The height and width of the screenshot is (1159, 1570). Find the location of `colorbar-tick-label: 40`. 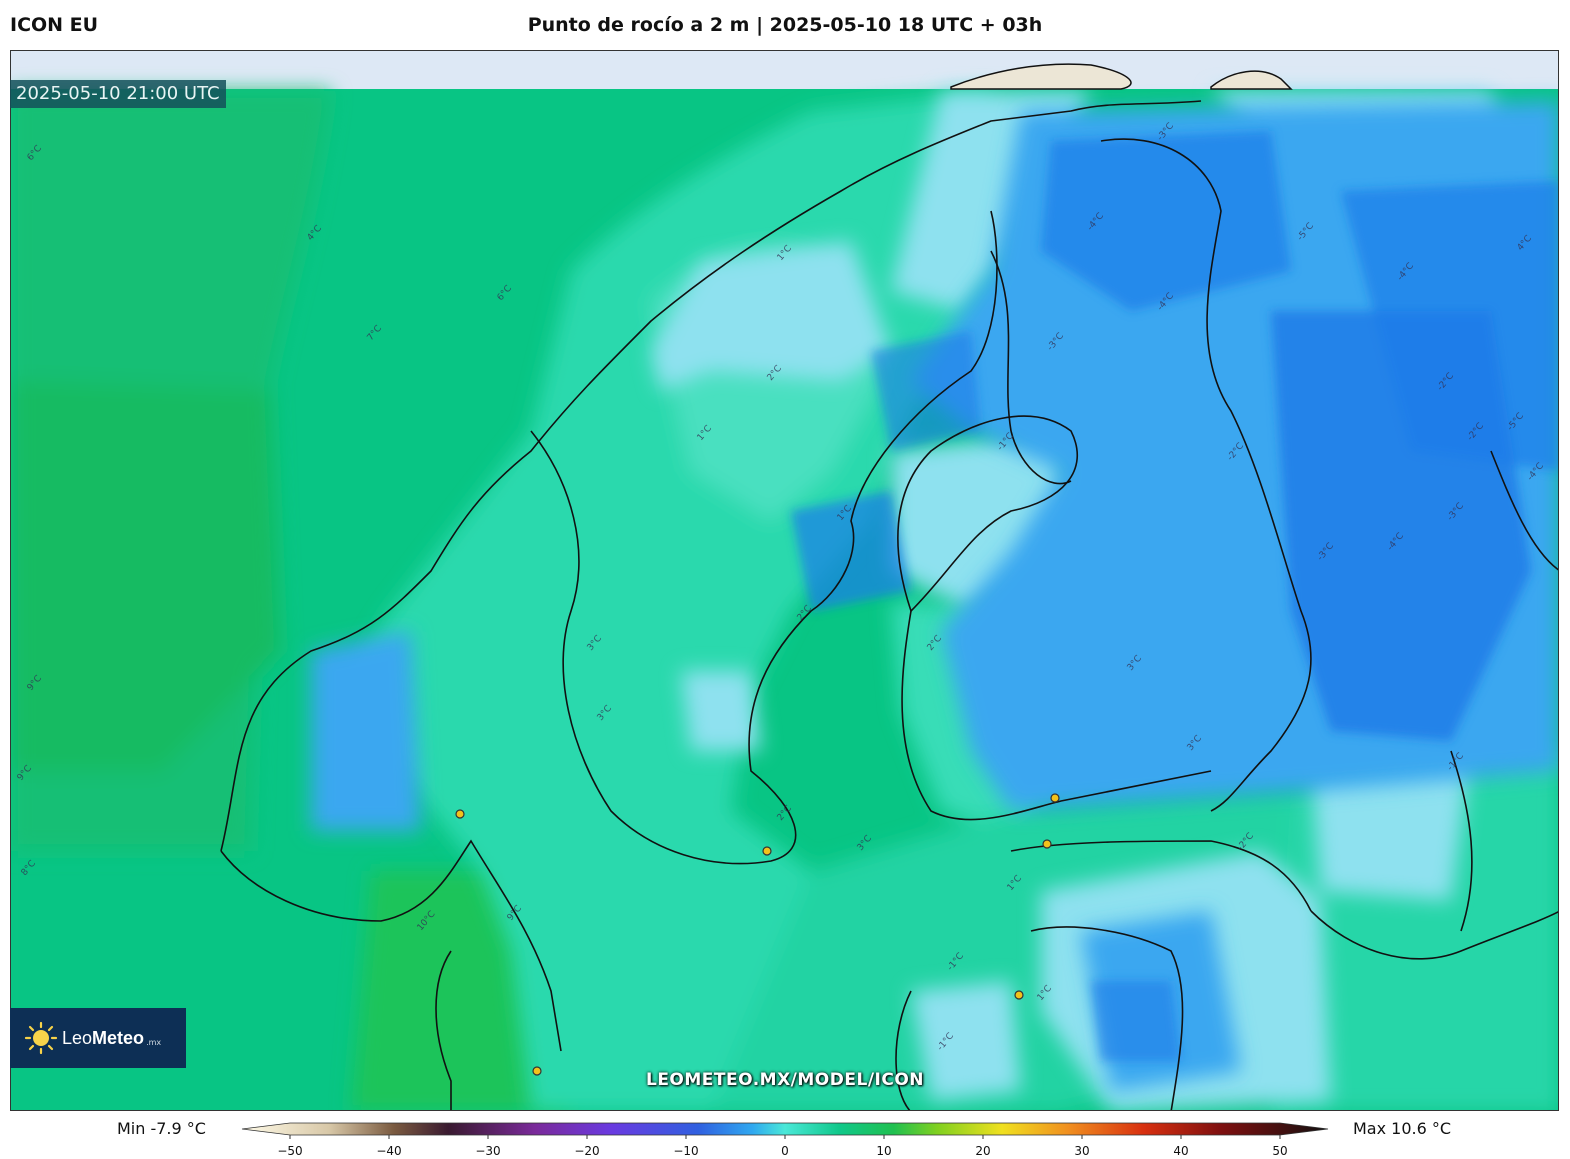

colorbar-tick-label: 40 is located at coordinates (1180, 1151).